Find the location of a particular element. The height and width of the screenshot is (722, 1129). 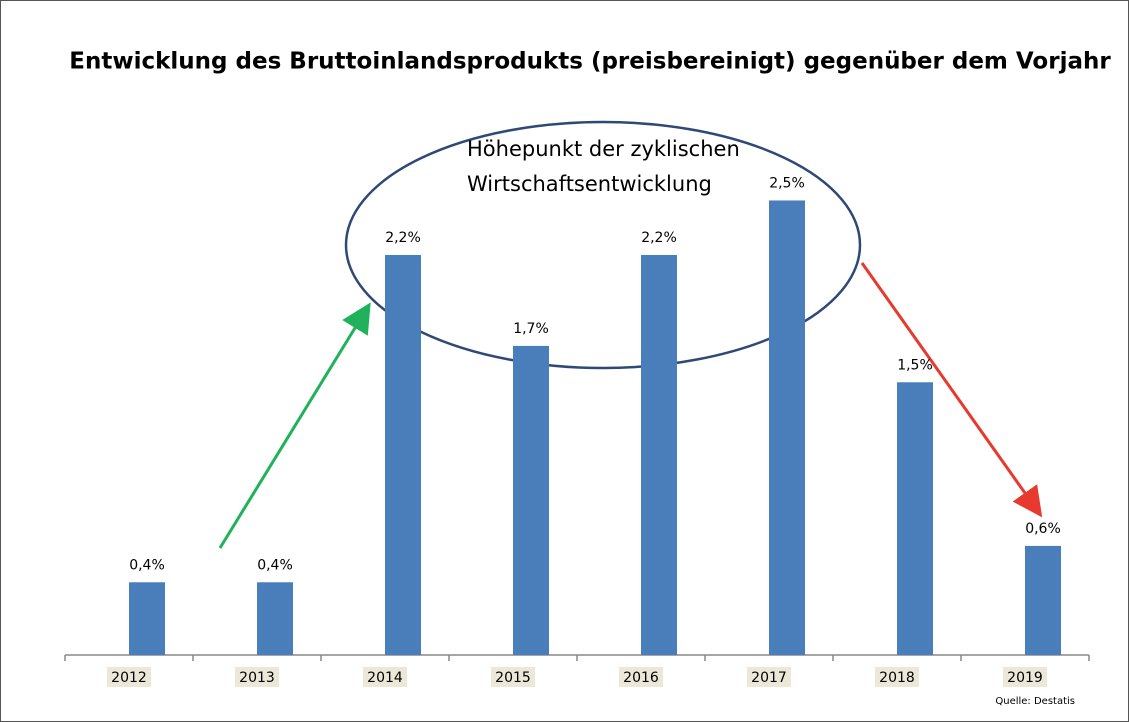

value-label: 1,5% is located at coordinates (915, 365).